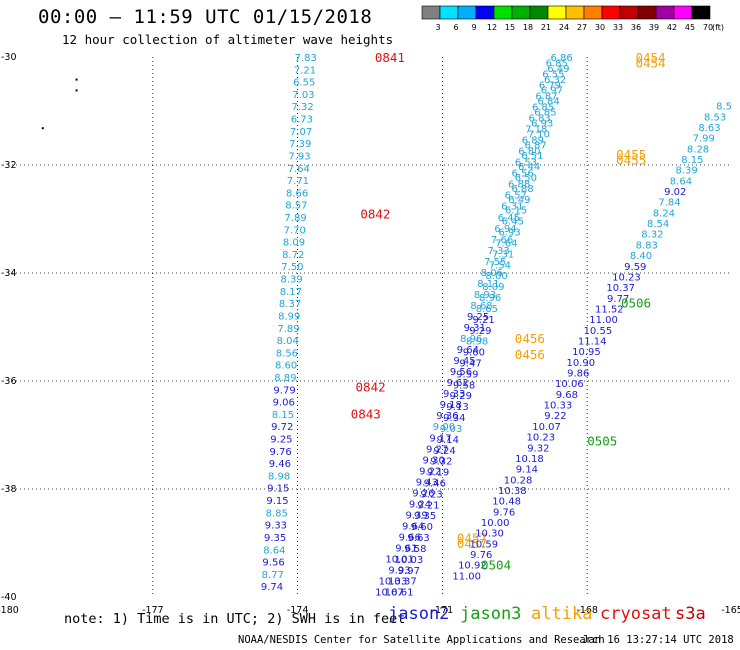  I want to click on pass-time-label: 0842, so click(371, 386).